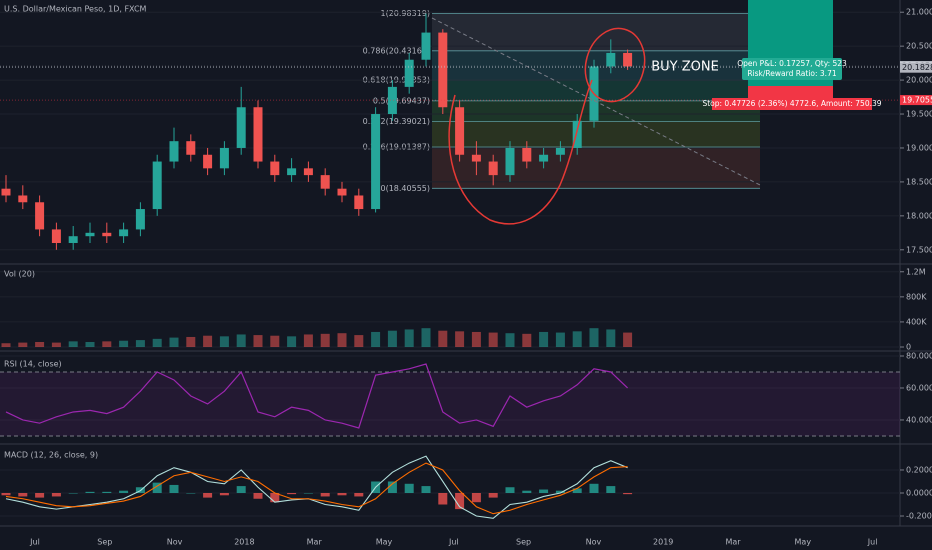 The width and height of the screenshot is (932, 550). What do you see at coordinates (33, 364) in the screenshot?
I see `rsi-title: RSI (14, close)` at bounding box center [33, 364].